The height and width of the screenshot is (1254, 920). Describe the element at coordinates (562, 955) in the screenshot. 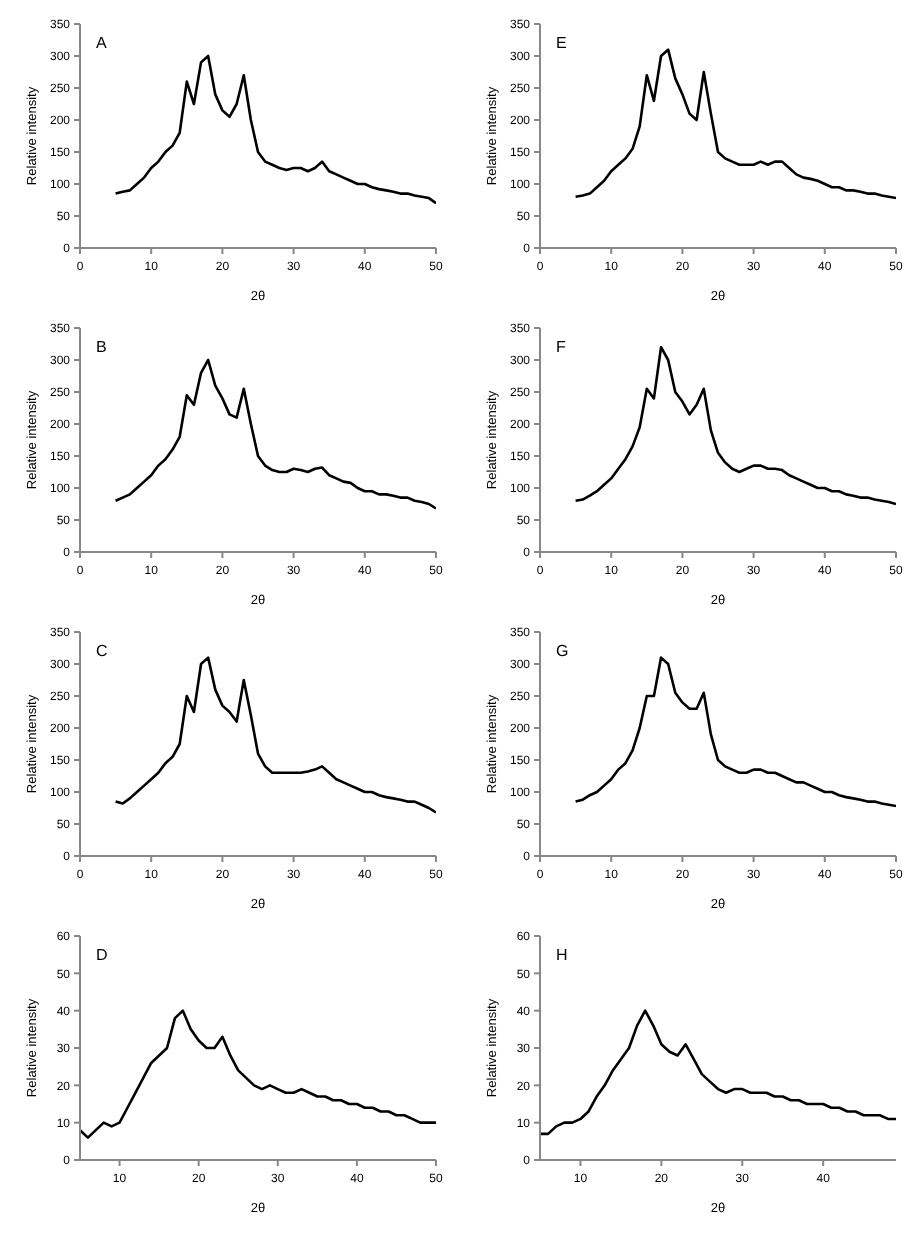

I see `text: H` at that location.